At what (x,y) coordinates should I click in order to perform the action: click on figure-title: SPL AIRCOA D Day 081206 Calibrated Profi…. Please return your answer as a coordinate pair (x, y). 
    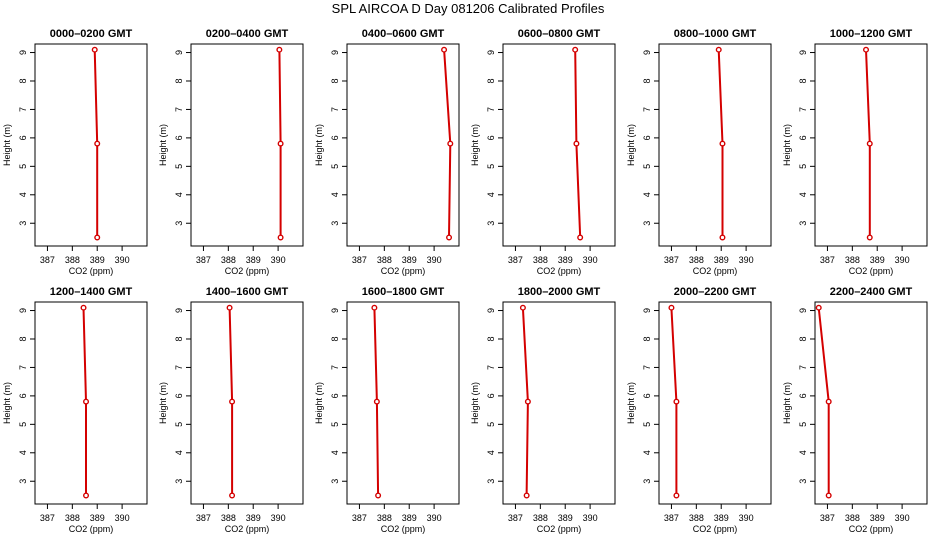
    Looking at the image, I should click on (468, 8).